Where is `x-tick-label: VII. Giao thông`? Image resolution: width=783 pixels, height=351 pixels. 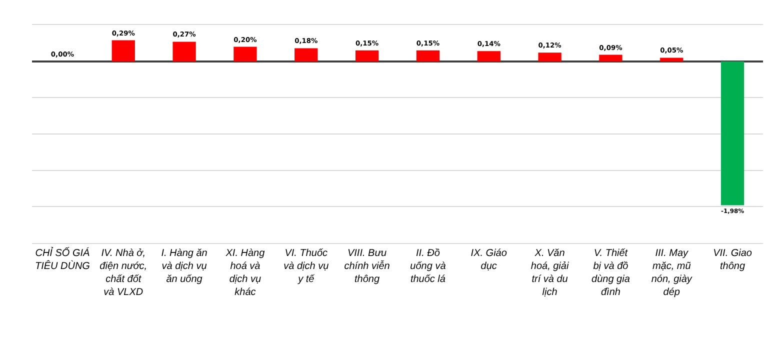 x-tick-label: VII. Giao thông is located at coordinates (732, 260).